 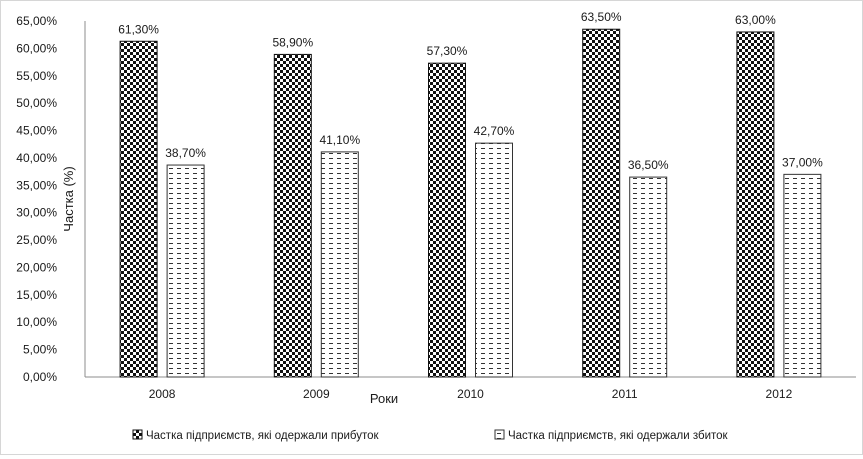 What do you see at coordinates (316, 394) in the screenshot?
I see `x-tick-label: 2009` at bounding box center [316, 394].